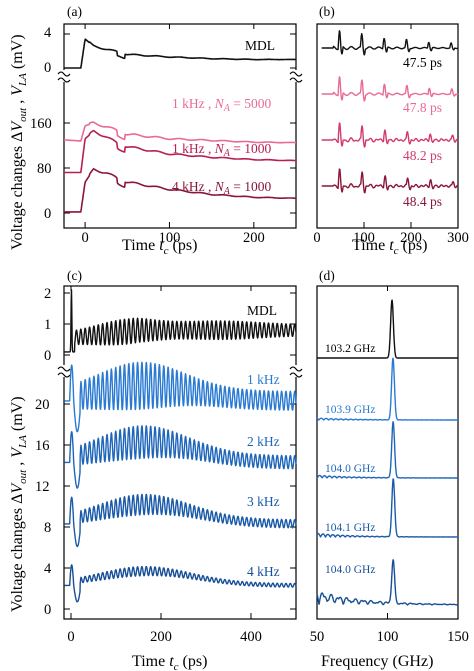 This screenshot has height=671, width=474. Describe the element at coordinates (159, 247) in the screenshot. I see `x-axis-title-a: Time tc (ps)` at that location.